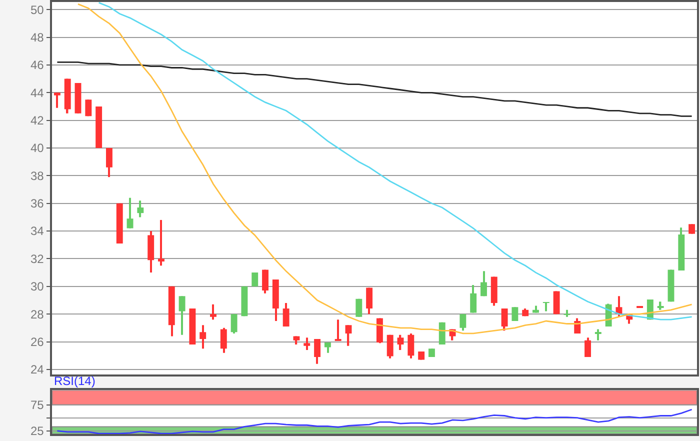  What do you see at coordinates (37, 203) in the screenshot?
I see `y-tick-label: 36` at bounding box center [37, 203].